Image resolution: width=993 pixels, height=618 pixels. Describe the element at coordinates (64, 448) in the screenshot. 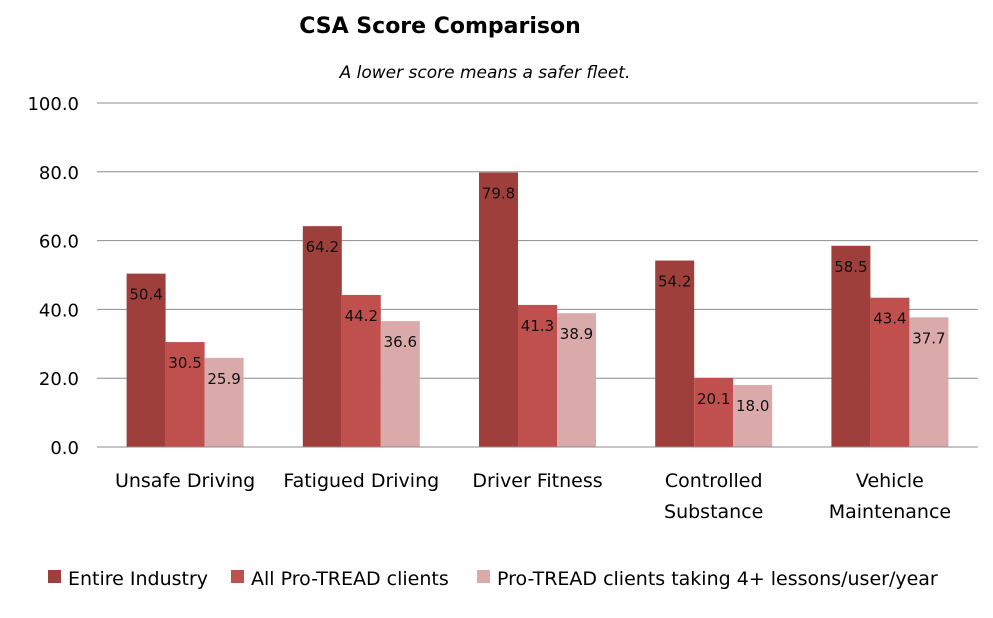

I see `y-tick-label: 0.0` at that location.